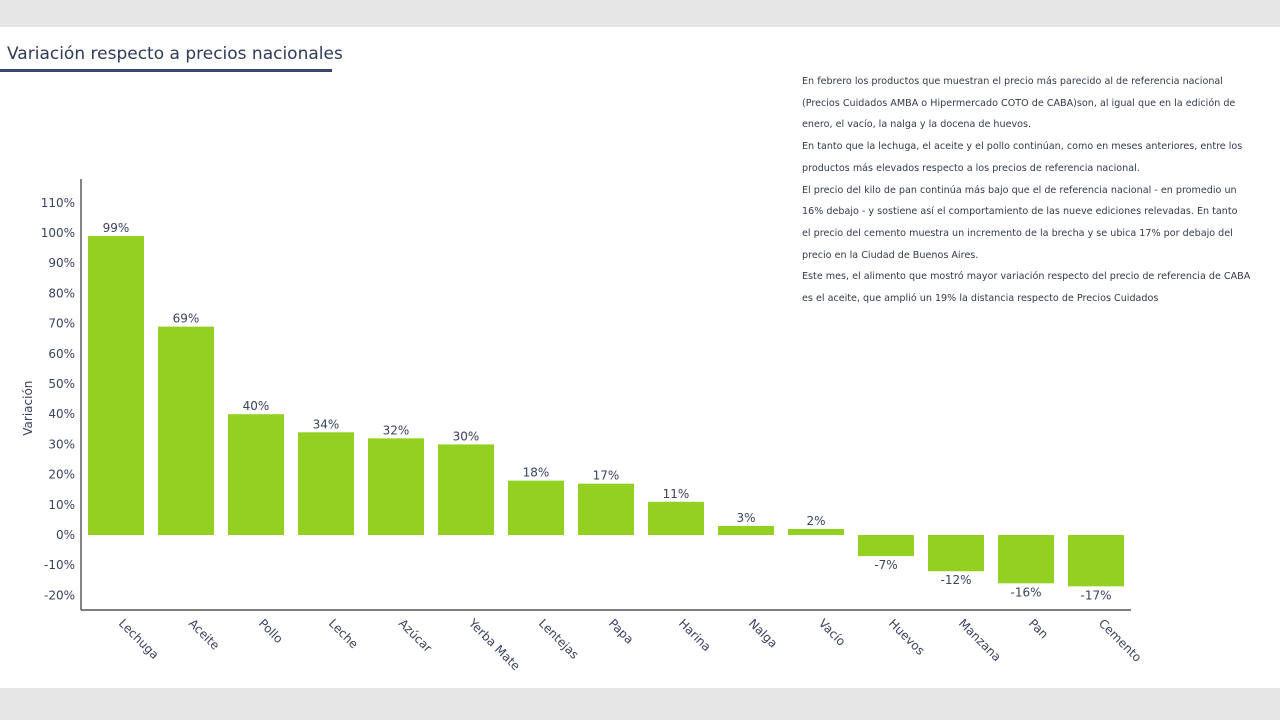 The width and height of the screenshot is (1280, 720). What do you see at coordinates (415, 635) in the screenshot?
I see `x-tick-label: Azúcar` at bounding box center [415, 635].